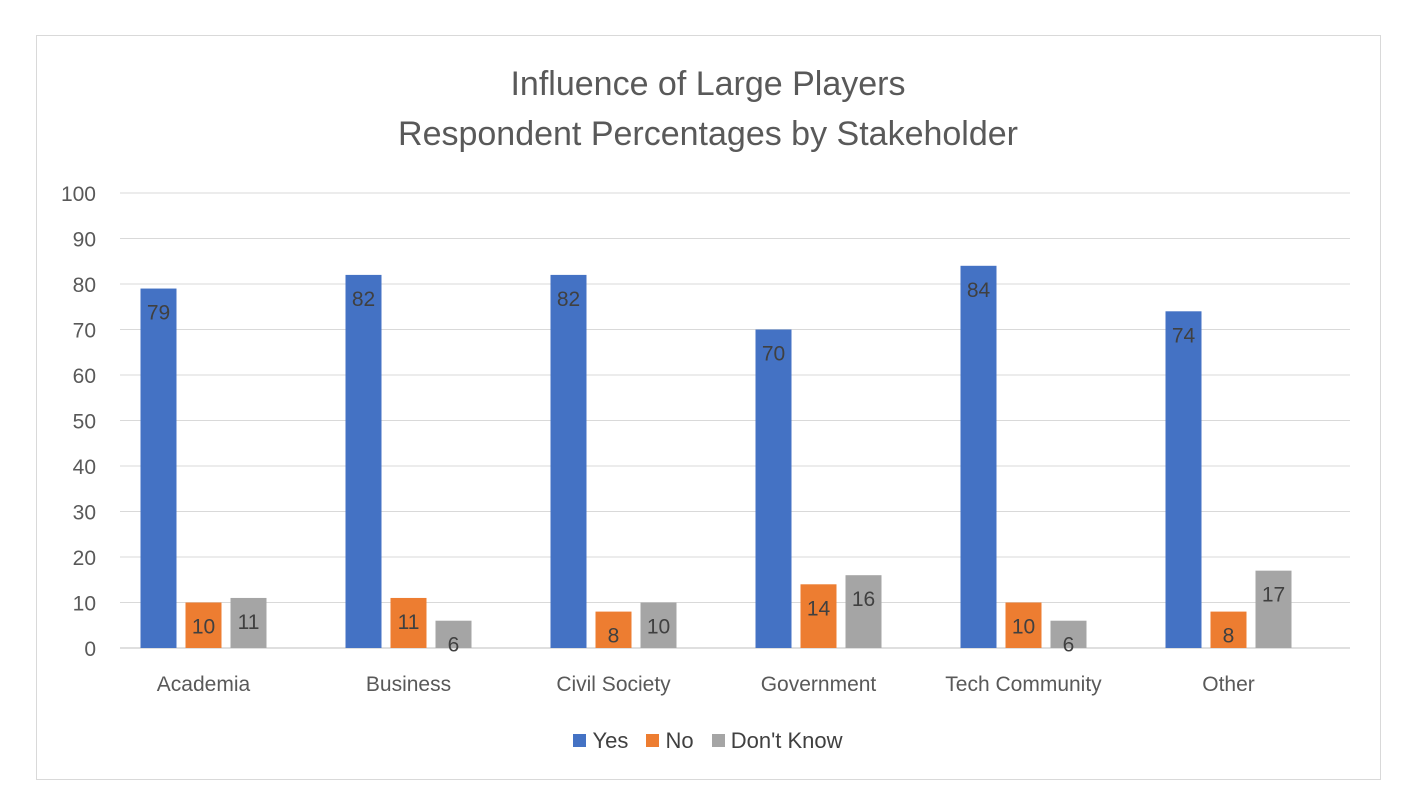 This screenshot has height=806, width=1416. What do you see at coordinates (610, 740) in the screenshot?
I see `legend-label-yes: Yes` at bounding box center [610, 740].